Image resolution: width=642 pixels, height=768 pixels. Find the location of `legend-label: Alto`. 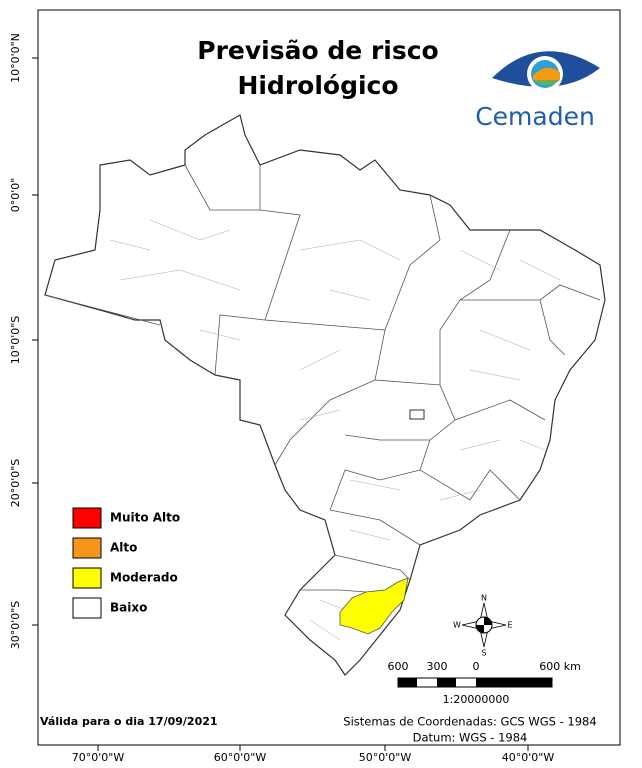

legend-label: Alto is located at coordinates (123, 548).